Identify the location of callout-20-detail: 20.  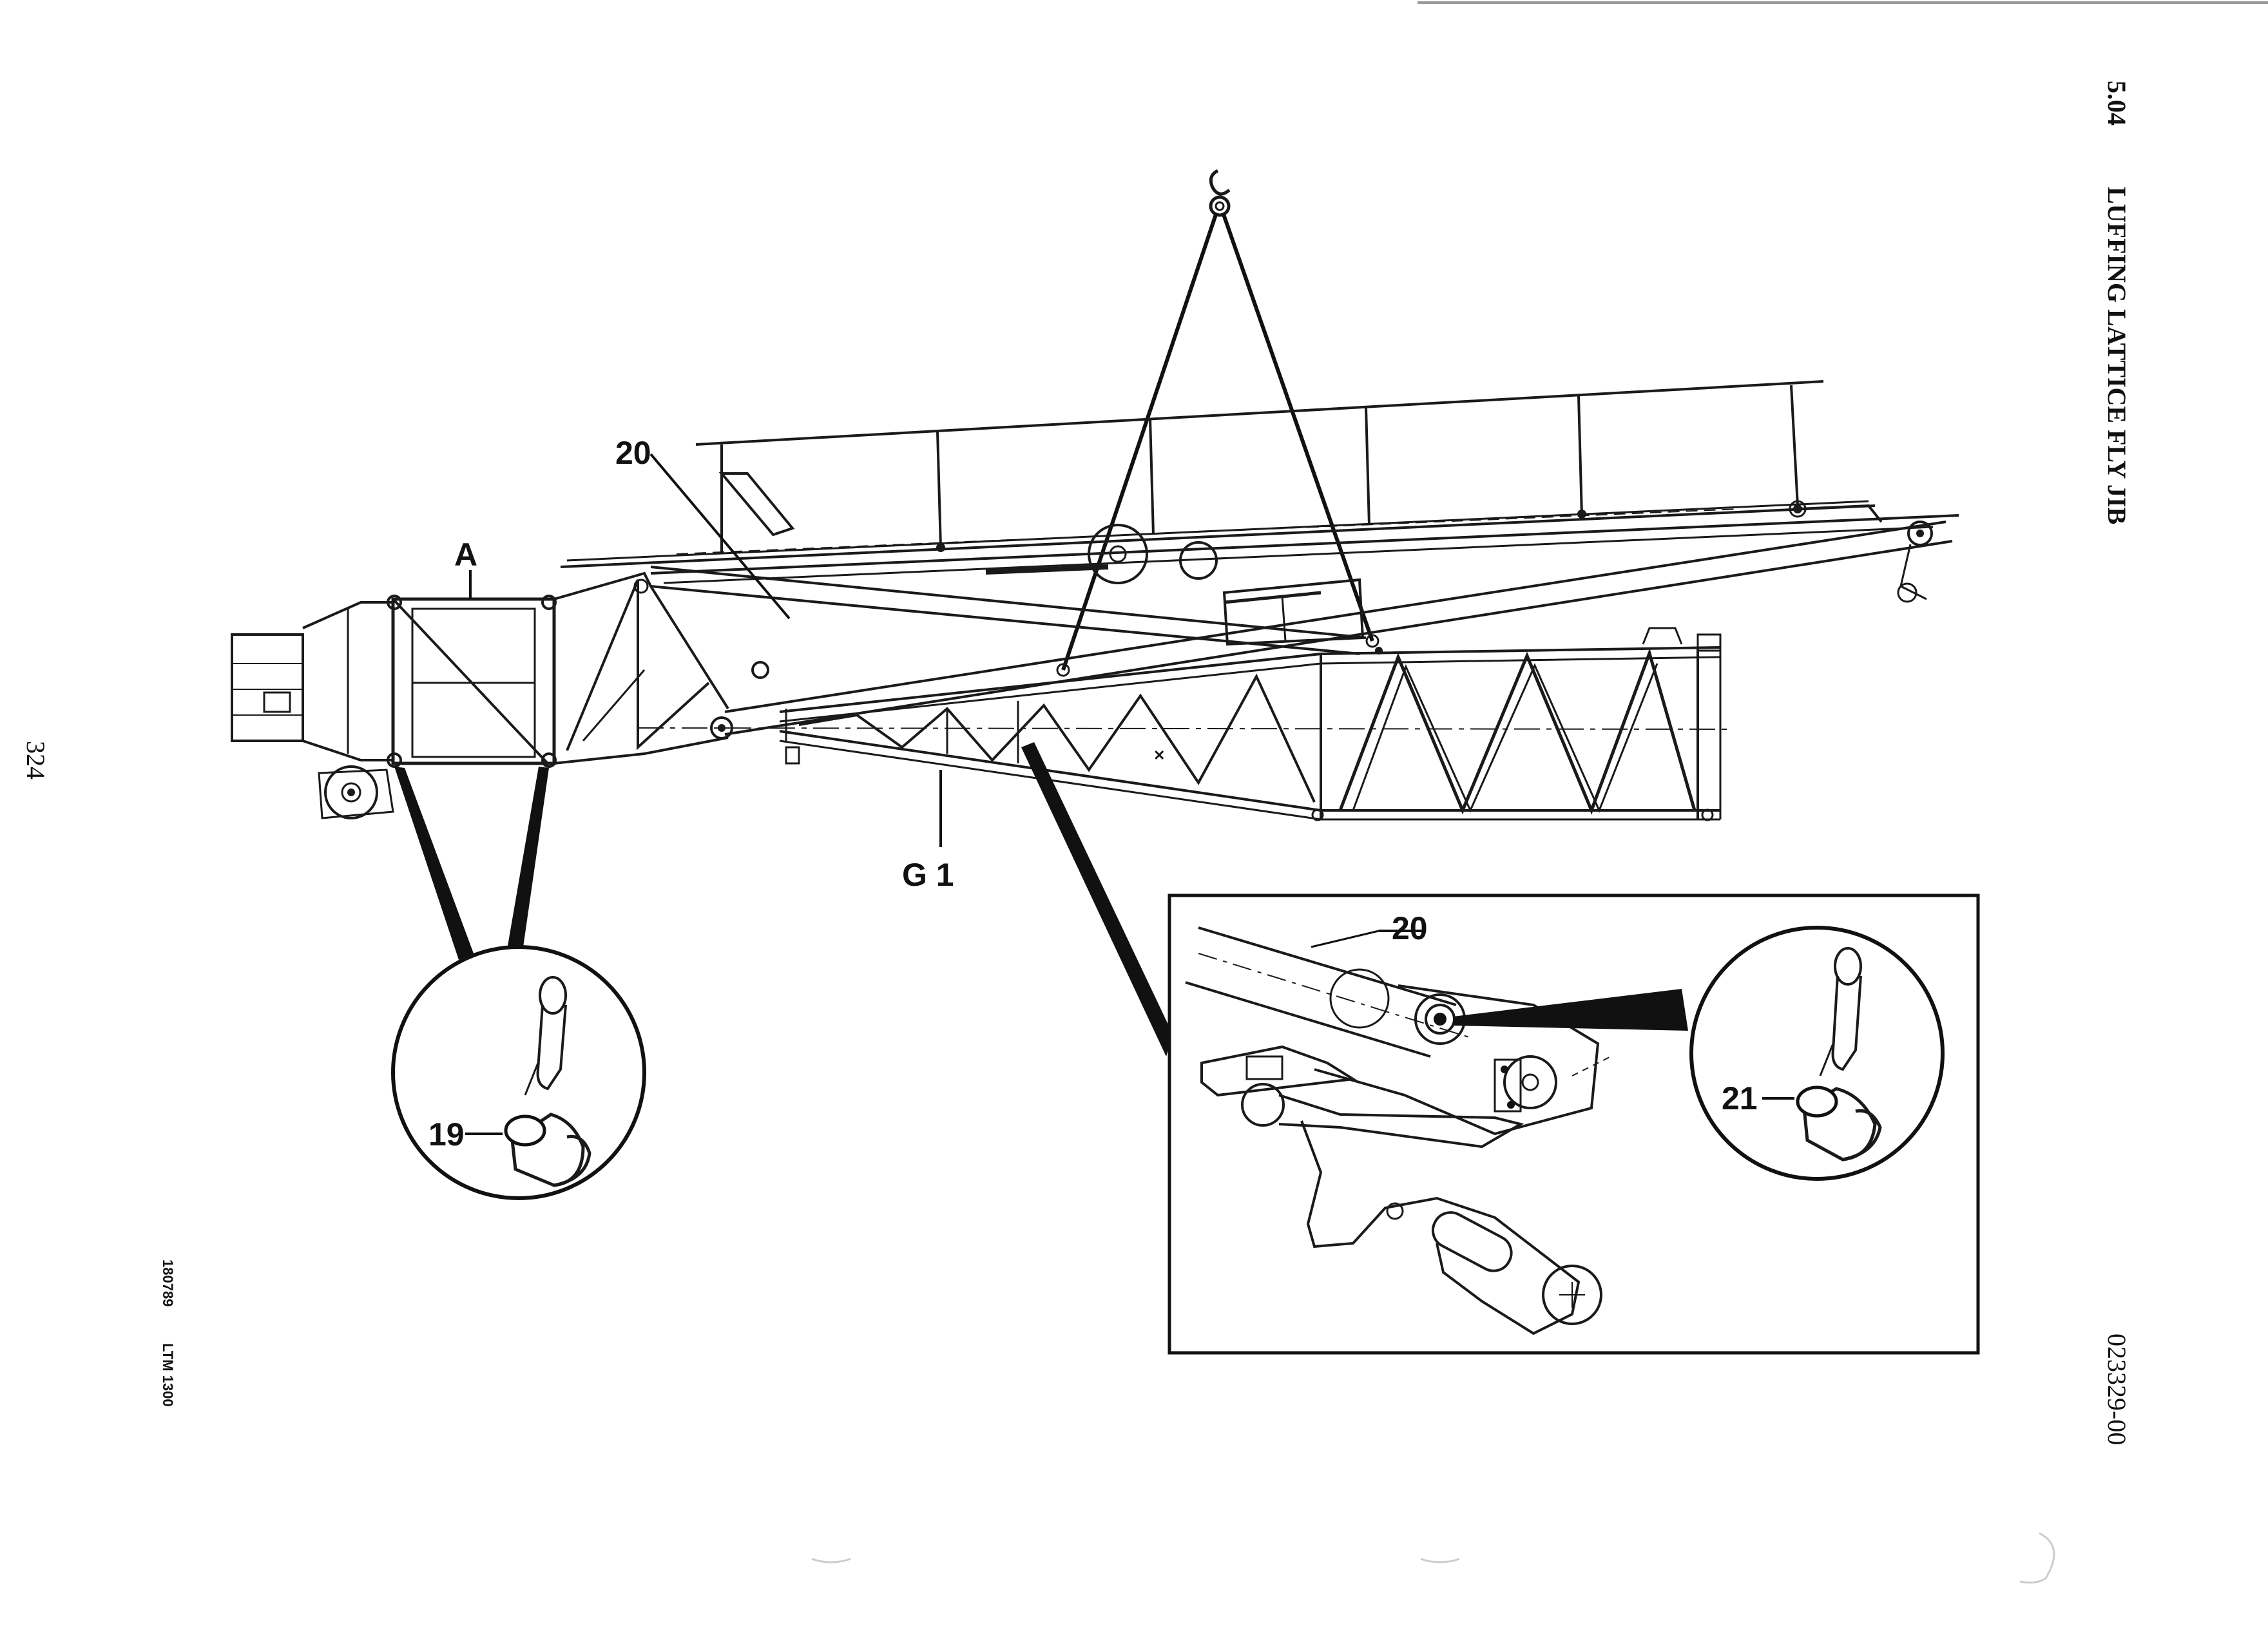
(1410, 928).